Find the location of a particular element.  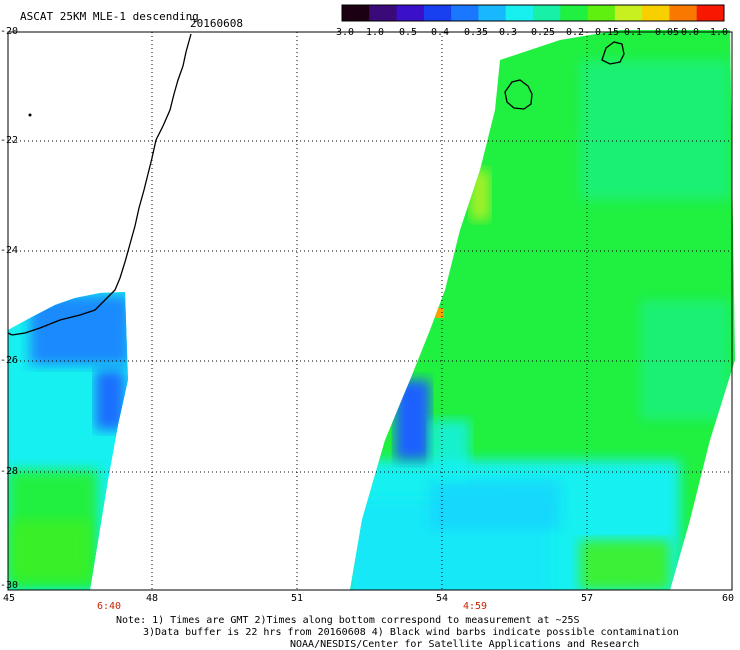

lon-tick-label: 51 is located at coordinates (297, 598).